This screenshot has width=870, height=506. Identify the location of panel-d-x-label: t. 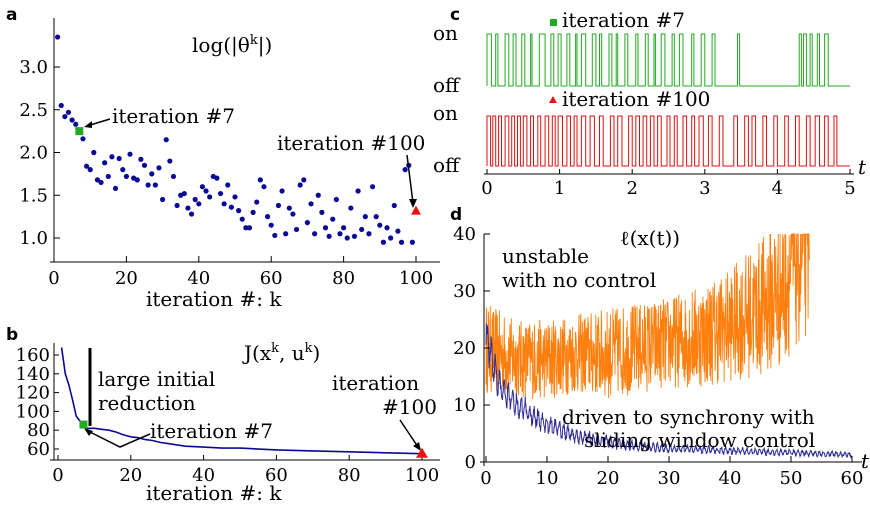
(865, 461).